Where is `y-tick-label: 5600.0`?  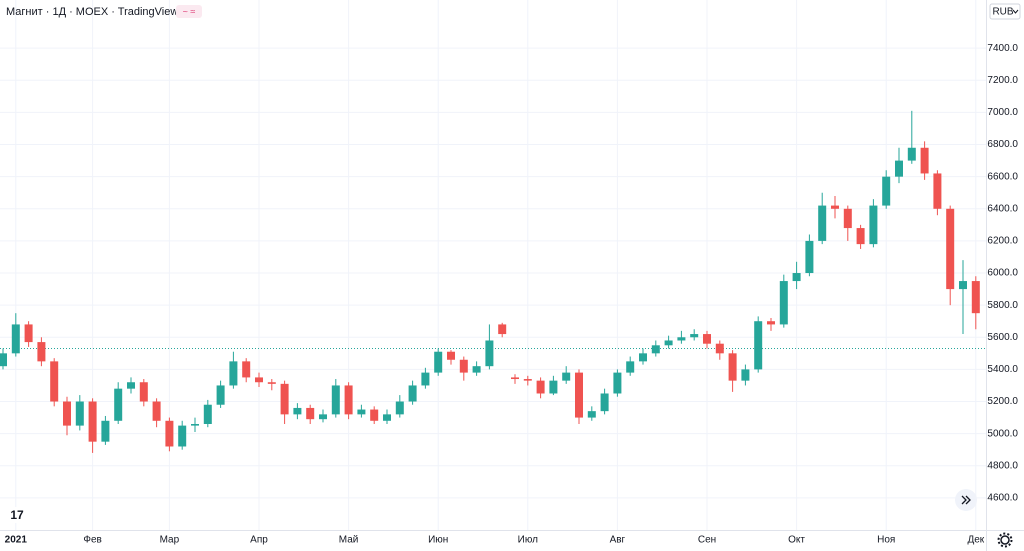
y-tick-label: 5600.0 is located at coordinates (1002, 337).